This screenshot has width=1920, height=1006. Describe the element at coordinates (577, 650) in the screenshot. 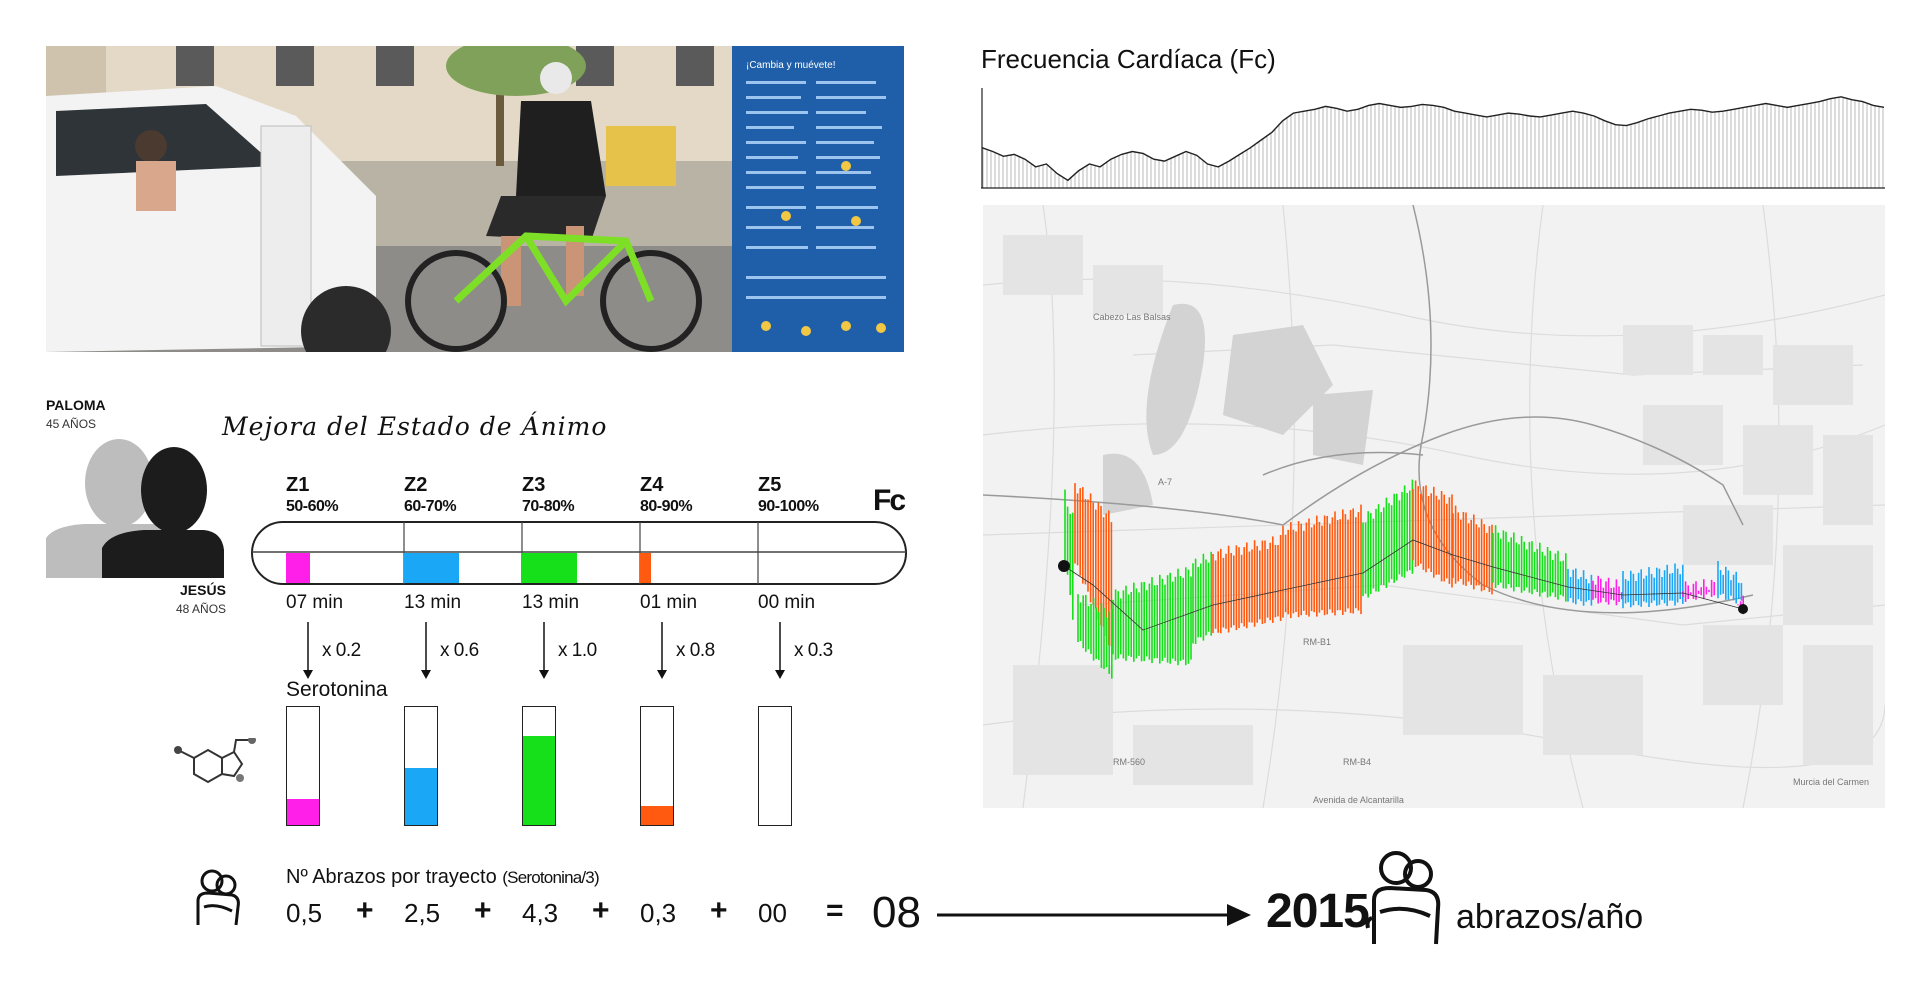

I see `zone-3-factor: x 1.0` at that location.